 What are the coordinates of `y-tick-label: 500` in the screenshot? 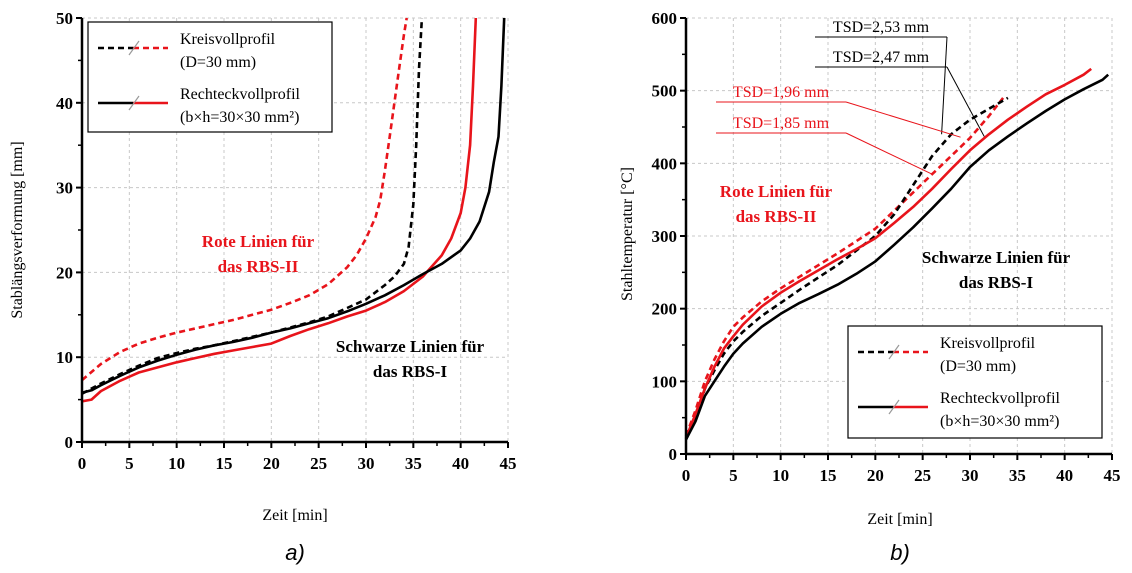 It's located at (665, 91).